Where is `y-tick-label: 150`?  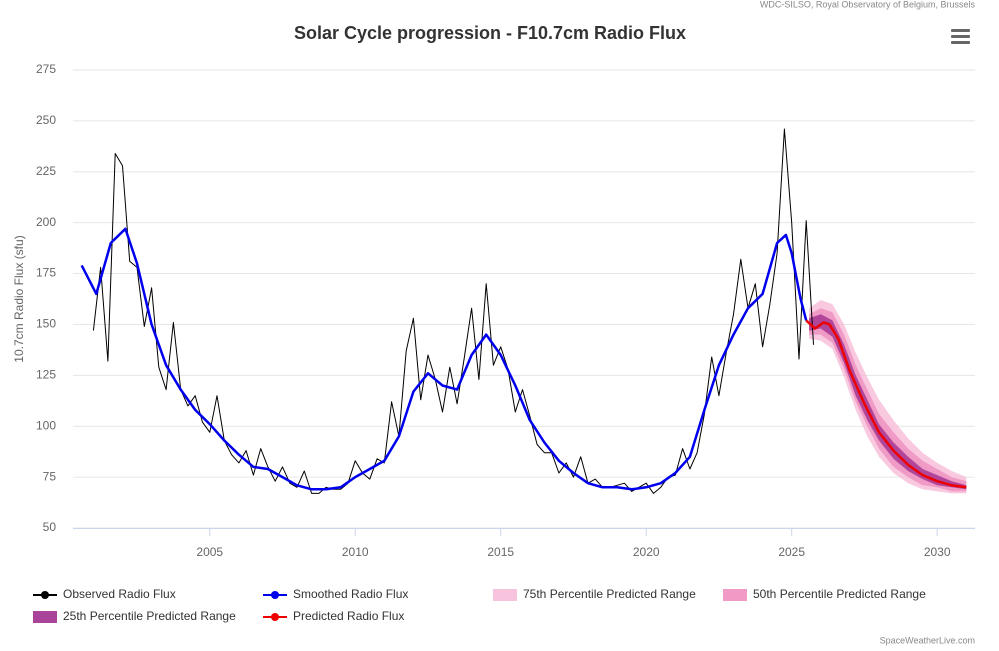
y-tick-label: 150 is located at coordinates (46, 324).